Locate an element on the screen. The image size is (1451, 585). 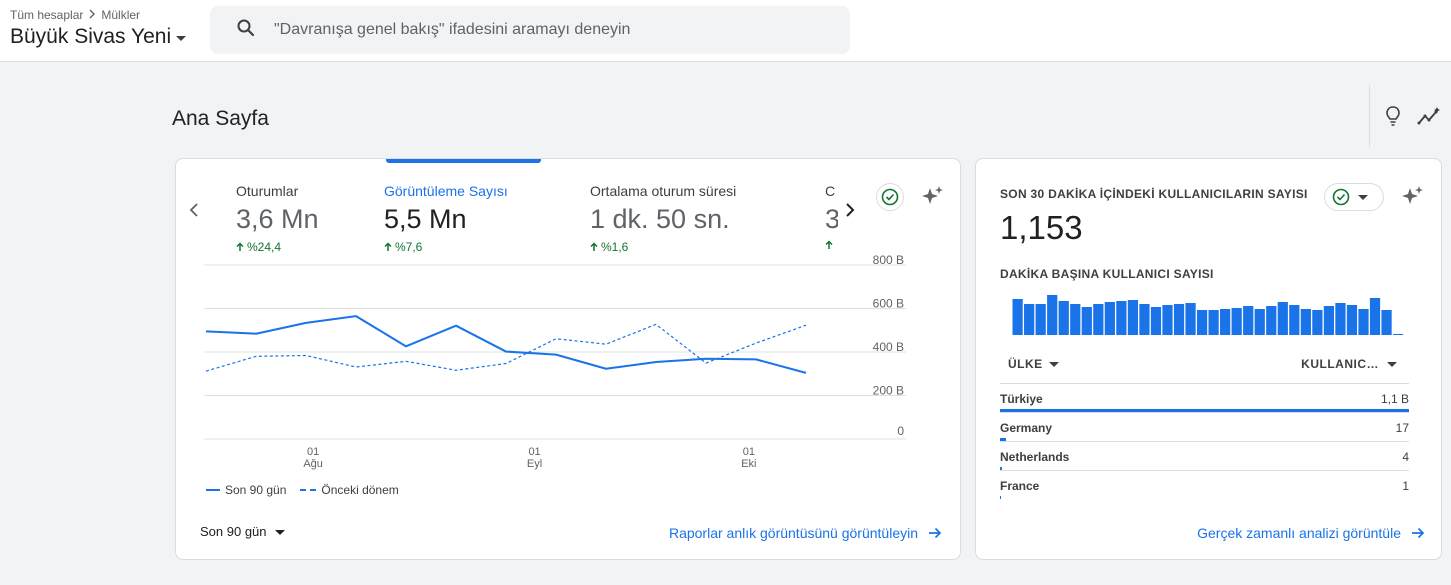
legend-solid-swatch is located at coordinates (213, 490).